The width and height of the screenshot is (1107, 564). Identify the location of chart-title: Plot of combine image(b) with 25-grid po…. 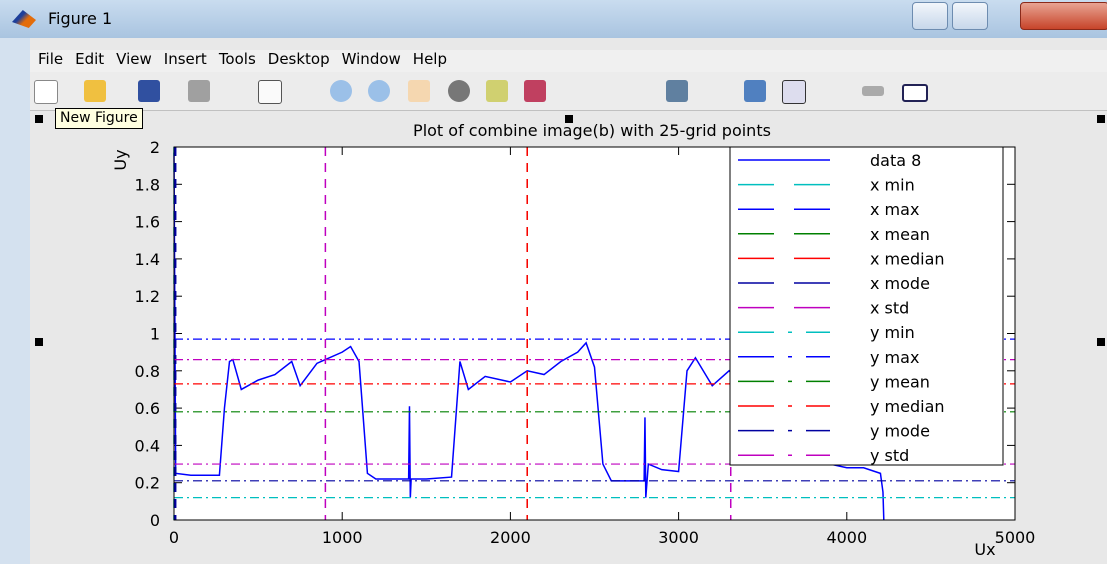
(592, 130).